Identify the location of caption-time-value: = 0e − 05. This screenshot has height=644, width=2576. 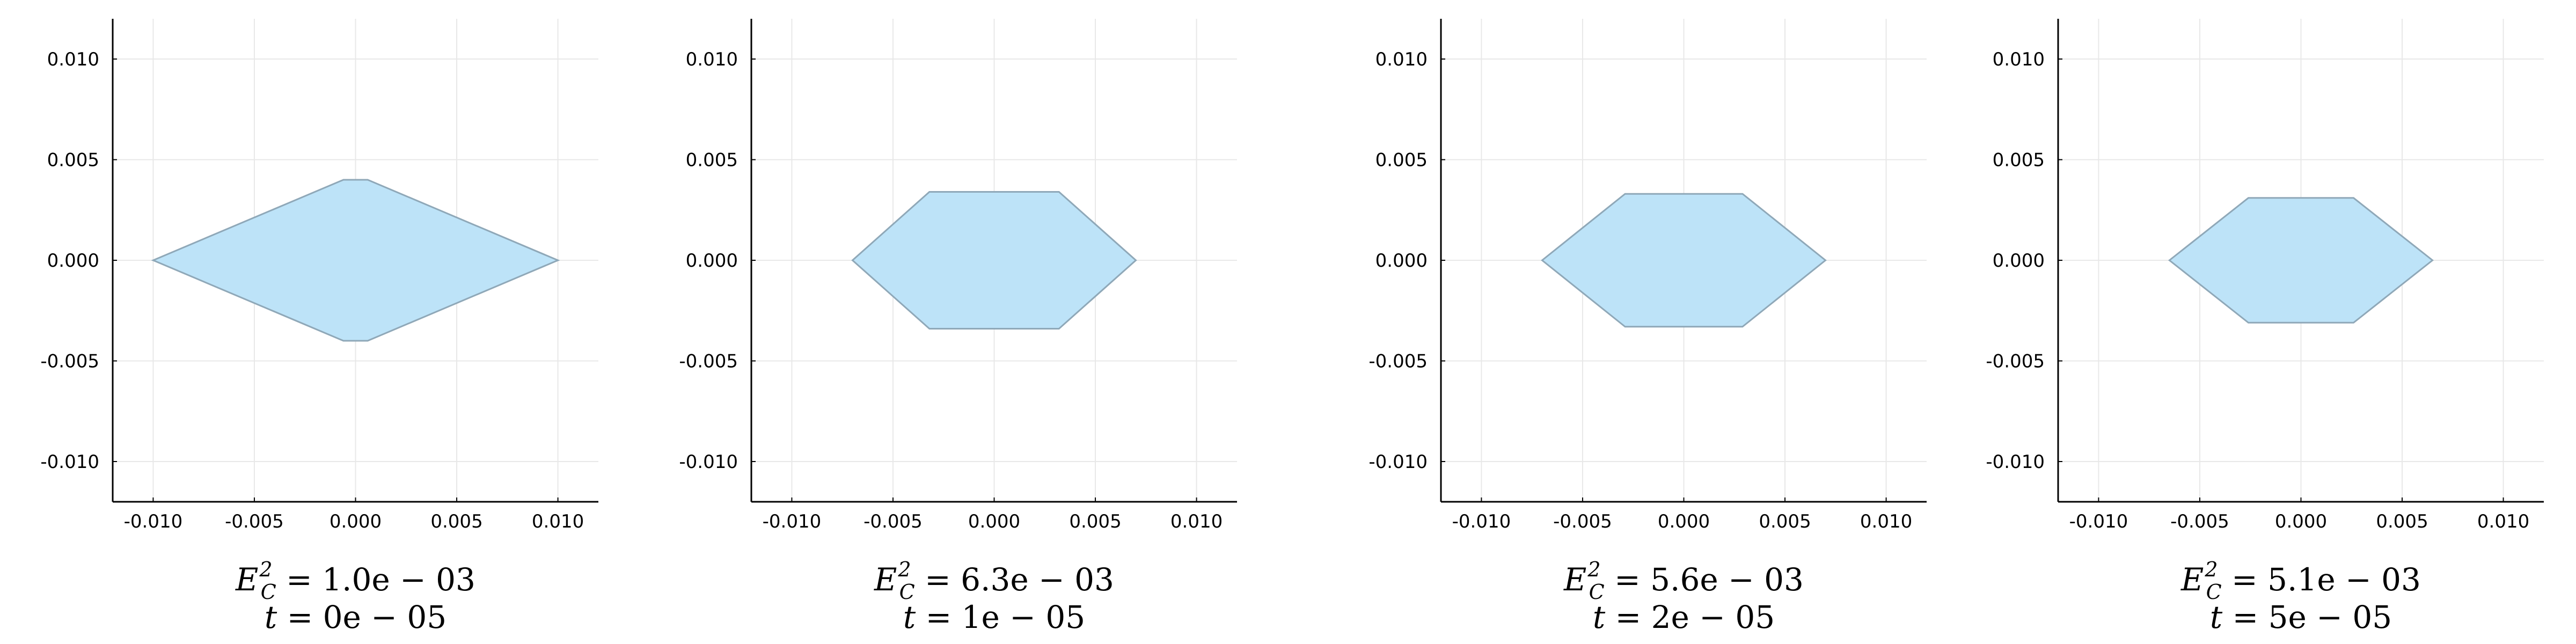
(362, 617).